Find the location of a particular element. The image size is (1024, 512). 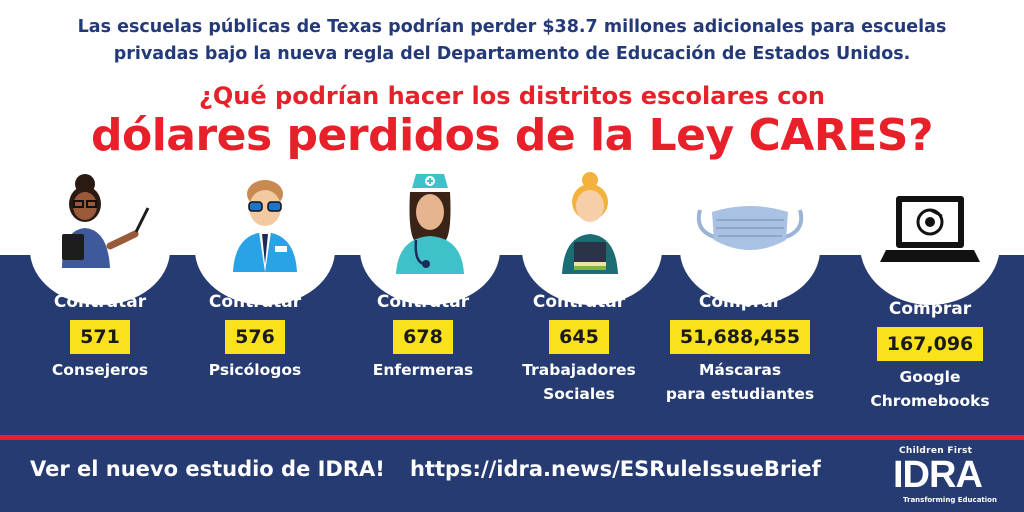

stat-value: 571 is located at coordinates (100, 337).